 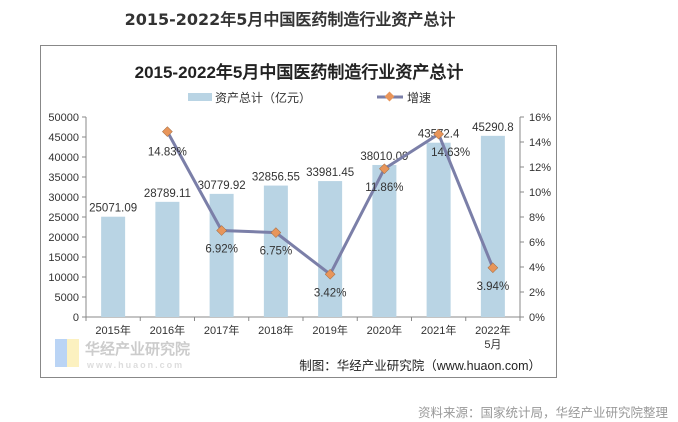 I want to click on growth-label: 14.63%, so click(x=450, y=153).